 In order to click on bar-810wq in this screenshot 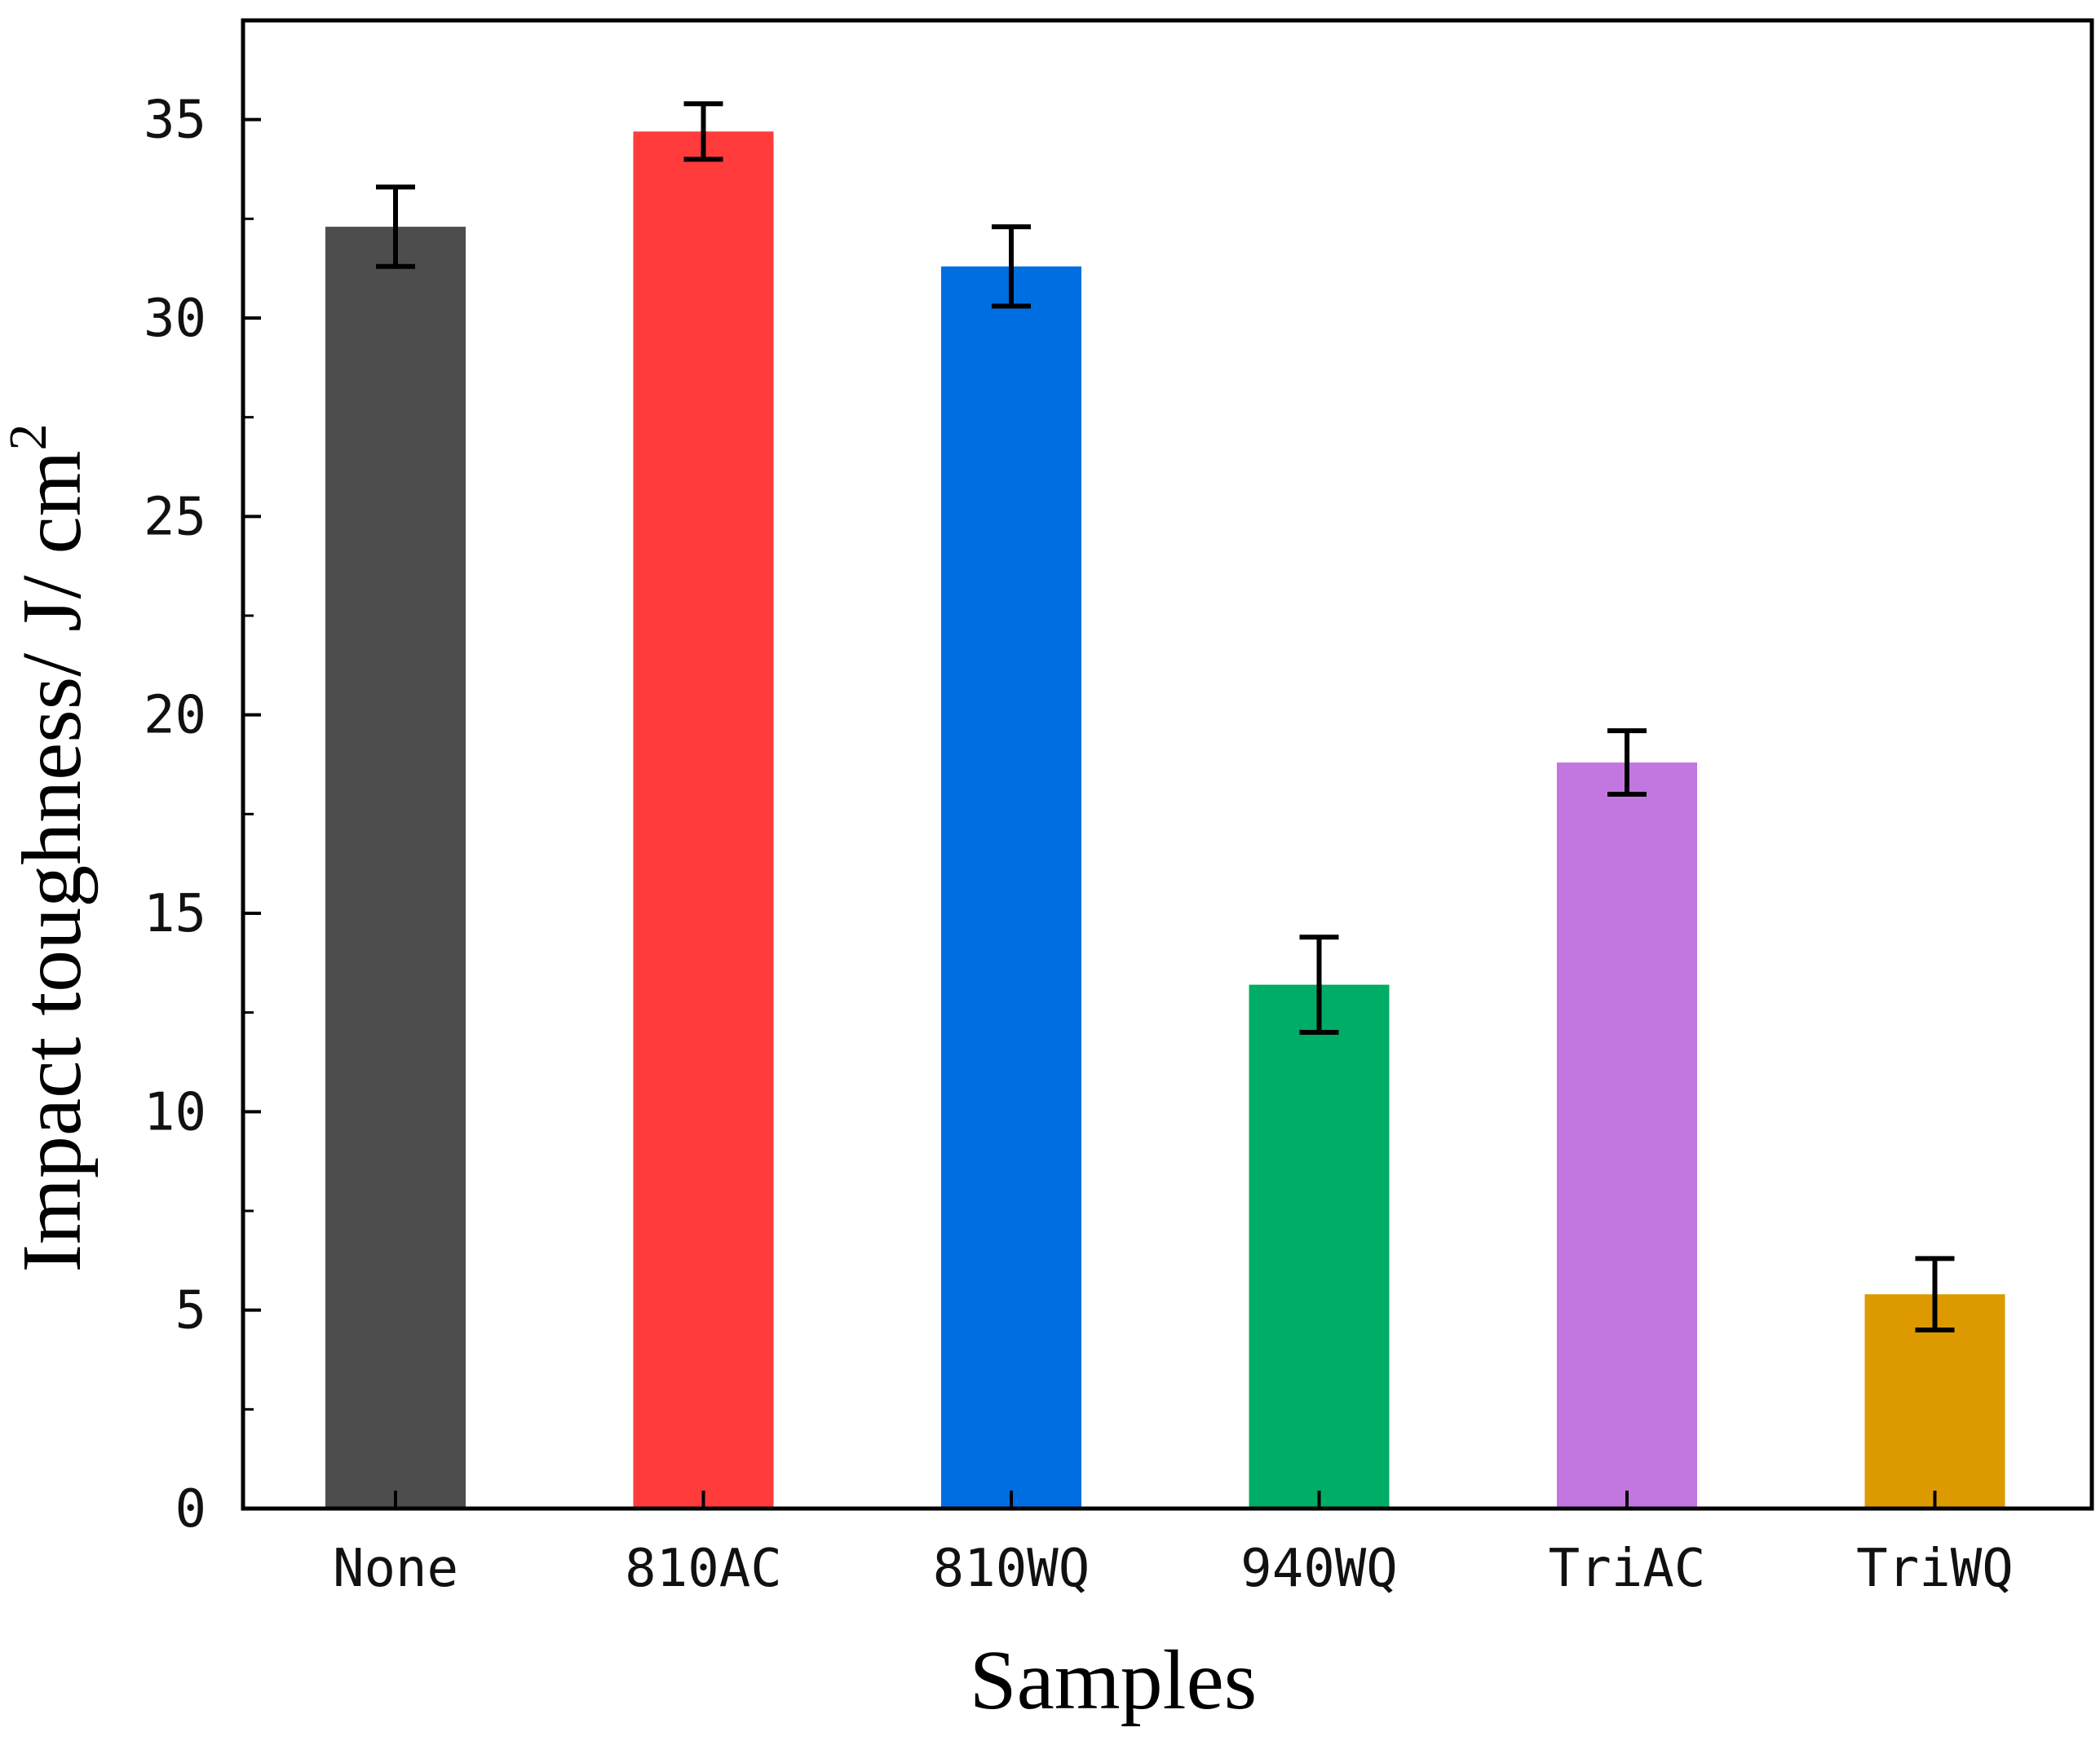, I will do `click(1011, 887)`.